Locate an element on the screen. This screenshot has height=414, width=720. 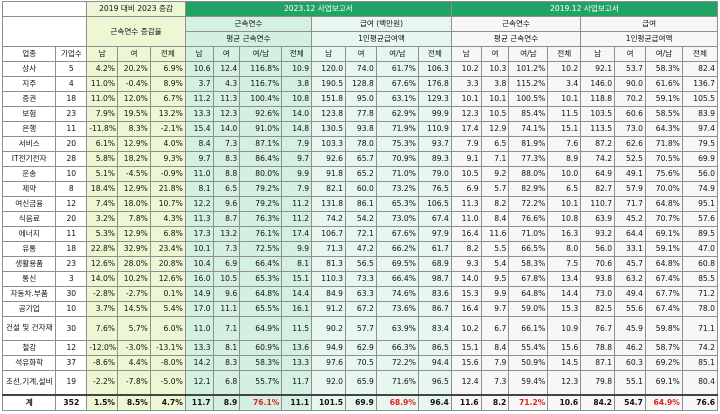
value-cell: 11.0 is located at coordinates (199, 328).